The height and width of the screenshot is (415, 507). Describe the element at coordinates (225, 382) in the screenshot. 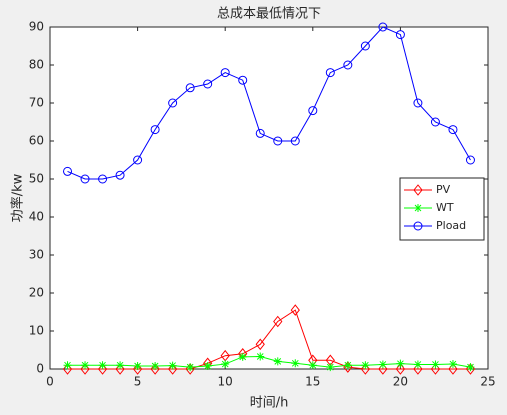

I see `x-tick-label: 10` at that location.